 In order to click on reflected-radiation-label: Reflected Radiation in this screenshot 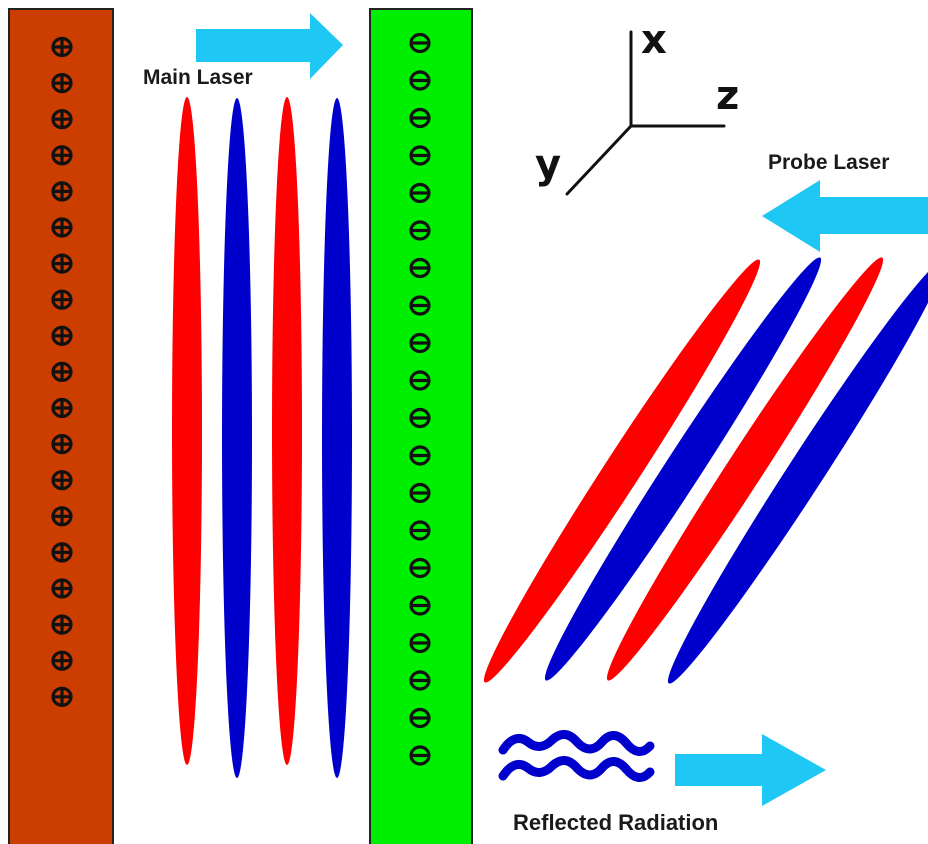, I will do `click(616, 822)`.